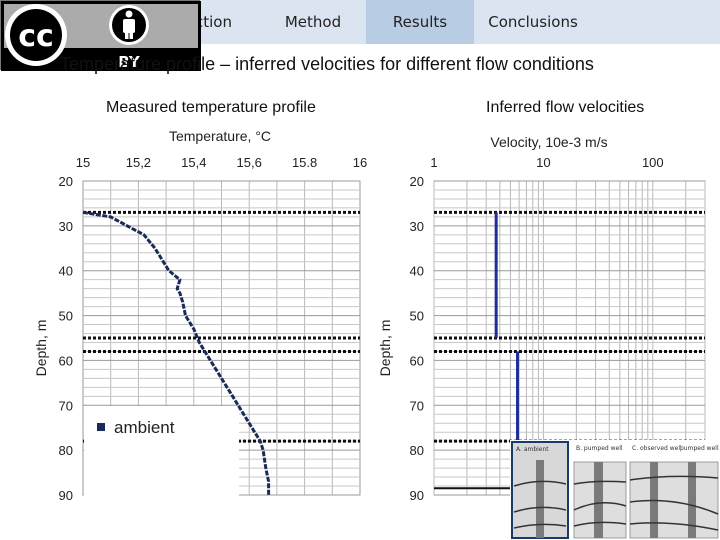 The width and height of the screenshot is (720, 540). Describe the element at coordinates (420, 22) in the screenshot. I see `tab-results: Results` at that location.